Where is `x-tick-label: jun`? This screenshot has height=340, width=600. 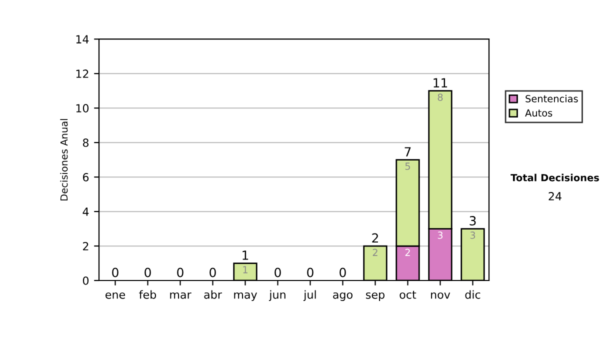 x-tick-label: jun is located at coordinates (277, 295).